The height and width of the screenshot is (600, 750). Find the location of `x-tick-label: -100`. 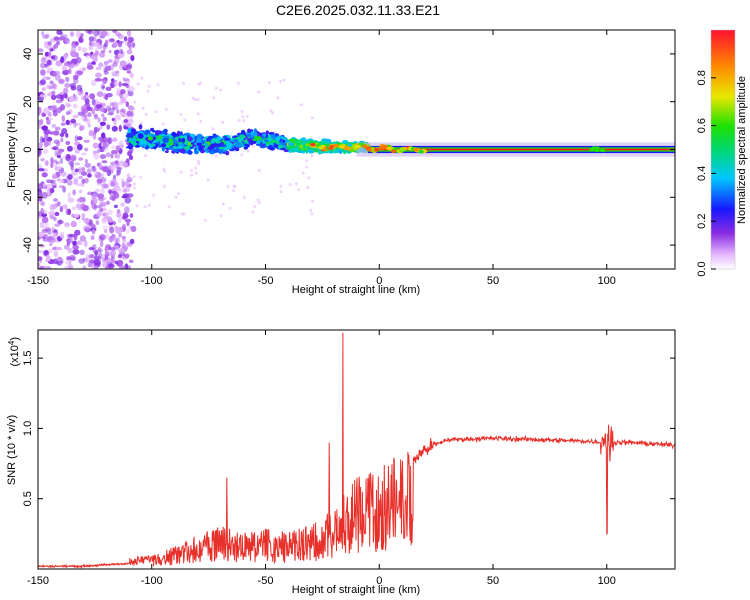

x-tick-label: -100 is located at coordinates (152, 281).